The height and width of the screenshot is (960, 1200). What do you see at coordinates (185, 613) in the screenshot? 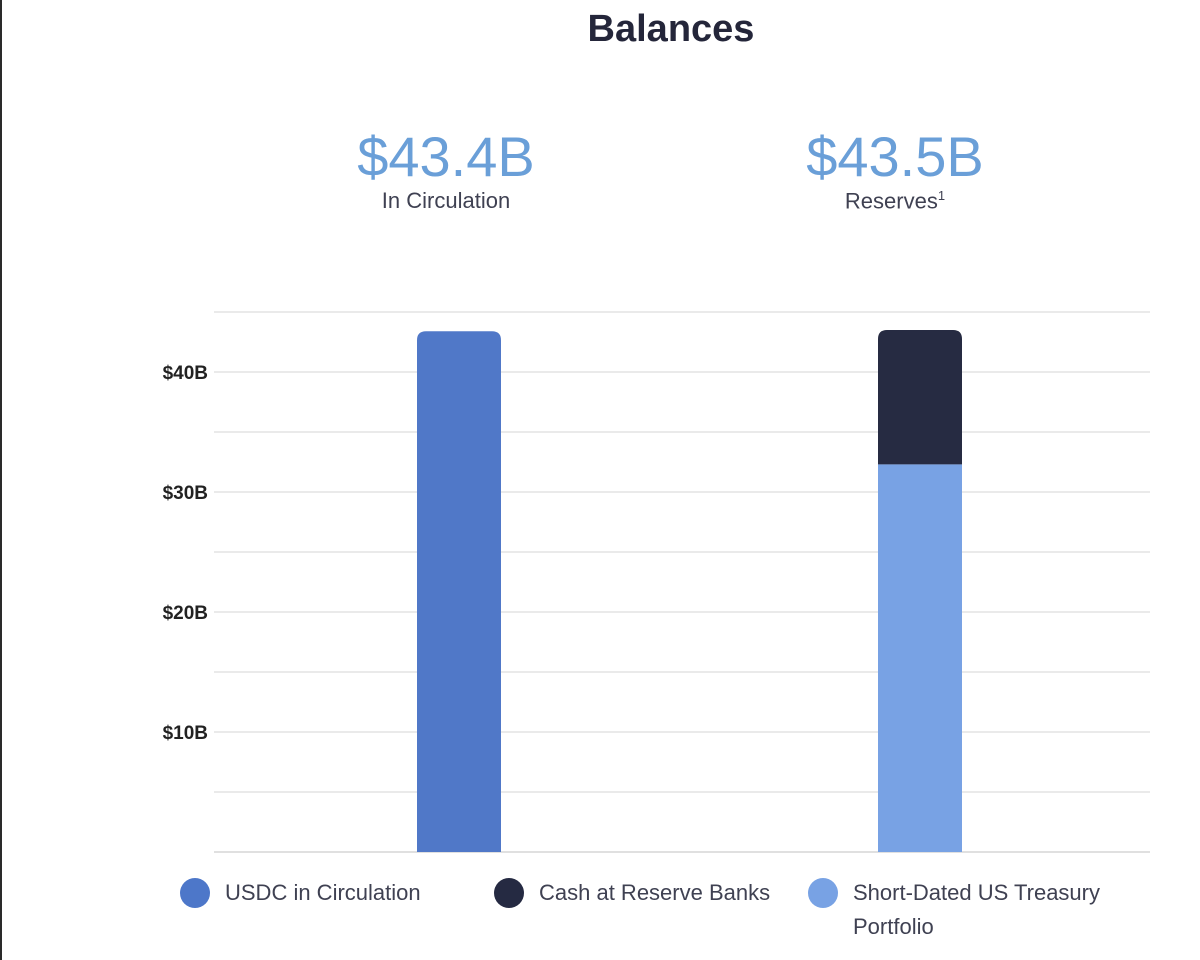
I see `y-tick-label: $20B` at bounding box center [185, 613].